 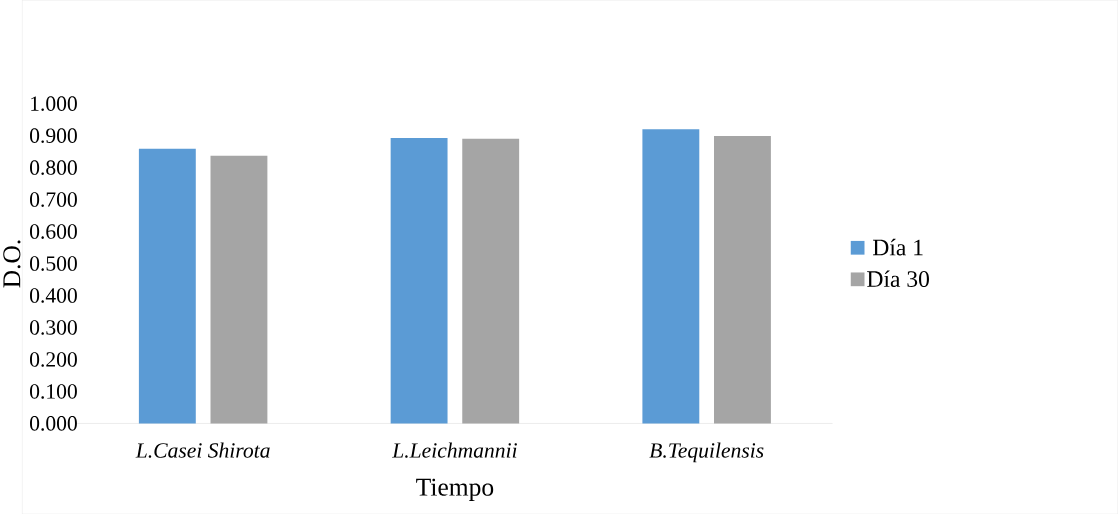 I want to click on legend-label: Día 30, so click(x=898, y=278).